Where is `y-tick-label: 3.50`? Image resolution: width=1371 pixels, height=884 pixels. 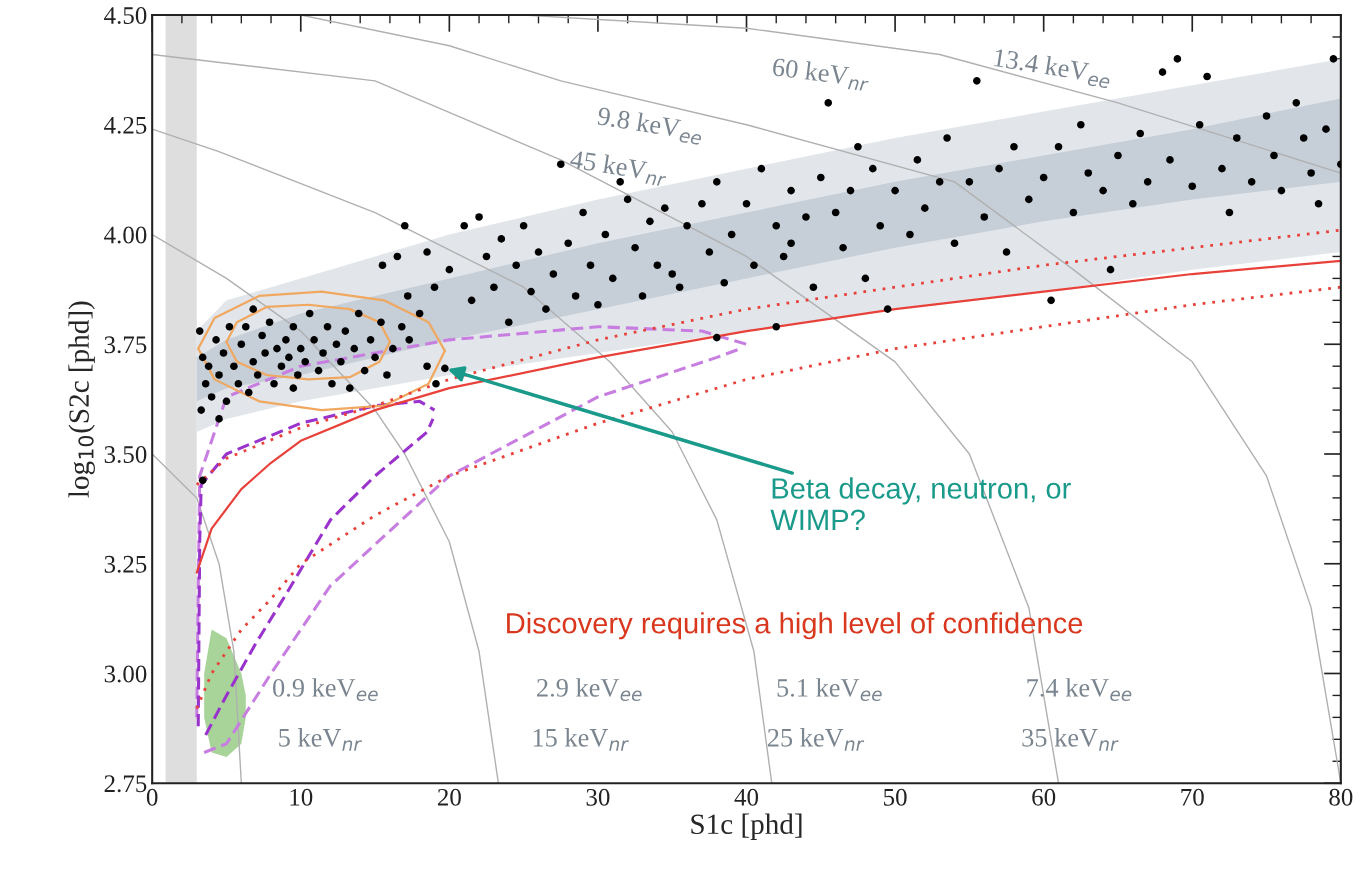
y-tick-label: 3.50 is located at coordinates (125, 455).